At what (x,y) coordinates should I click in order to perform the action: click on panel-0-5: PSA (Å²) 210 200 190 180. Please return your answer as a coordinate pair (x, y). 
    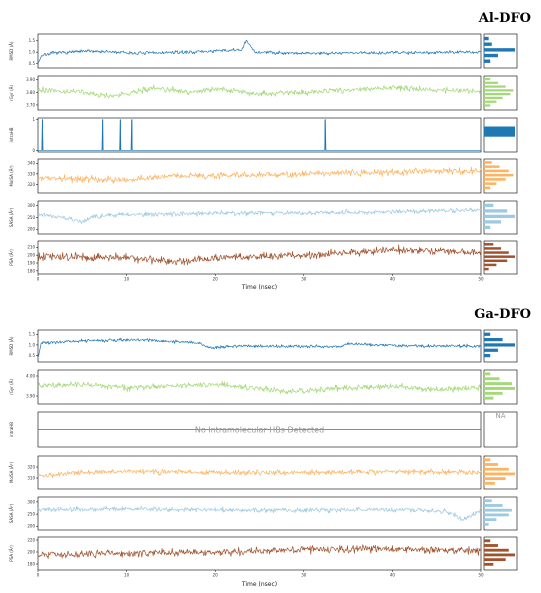
    Looking at the image, I should click on (263, 257).